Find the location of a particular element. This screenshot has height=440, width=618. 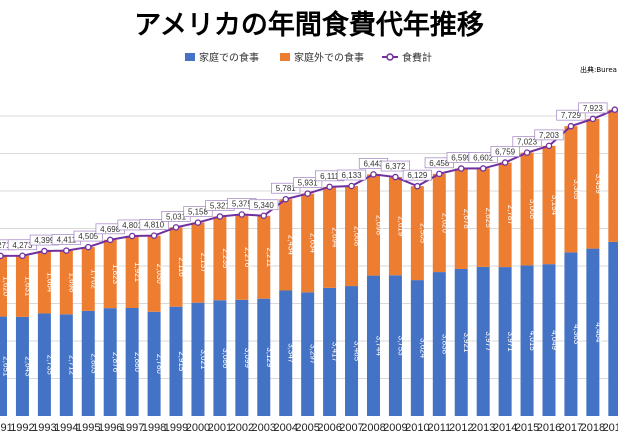

x-tick-label: 2017 is located at coordinates (571, 428).